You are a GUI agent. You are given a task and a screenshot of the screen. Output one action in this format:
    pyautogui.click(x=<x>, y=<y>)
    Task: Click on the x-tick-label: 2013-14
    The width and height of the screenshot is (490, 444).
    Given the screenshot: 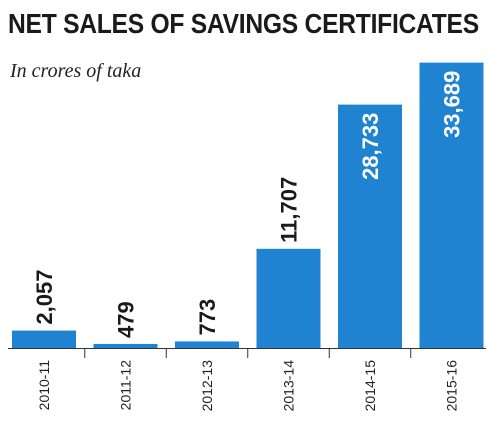 What is the action you would take?
    pyautogui.click(x=289, y=386)
    